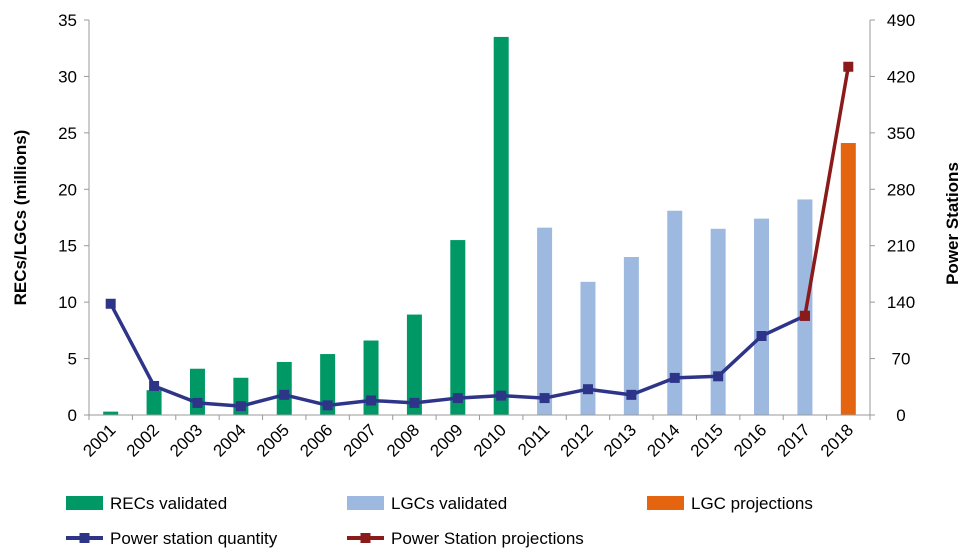 The height and width of the screenshot is (560, 980). I want to click on x-tick-label-2003: 2003, so click(186, 440).